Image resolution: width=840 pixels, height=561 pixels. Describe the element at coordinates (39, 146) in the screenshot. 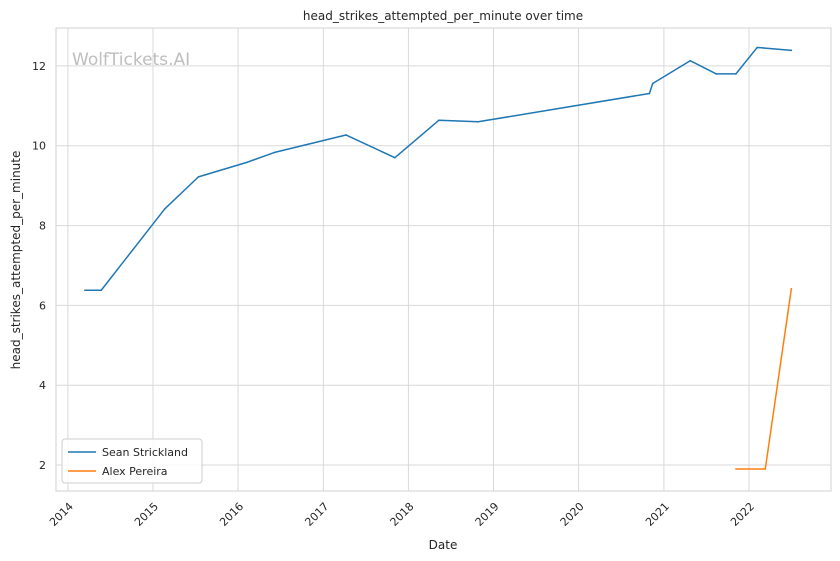

I see `y-tick-label: 10` at that location.